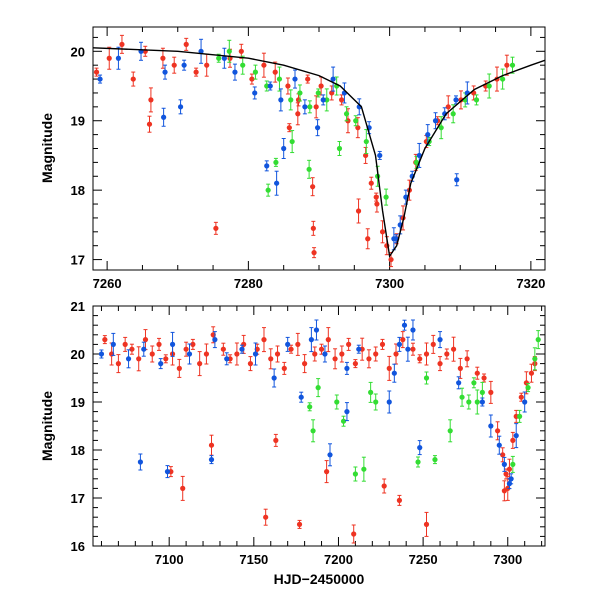 The image size is (600, 600). Describe the element at coordinates (78, 306) in the screenshot. I see `y-tick-label: 21` at that location.